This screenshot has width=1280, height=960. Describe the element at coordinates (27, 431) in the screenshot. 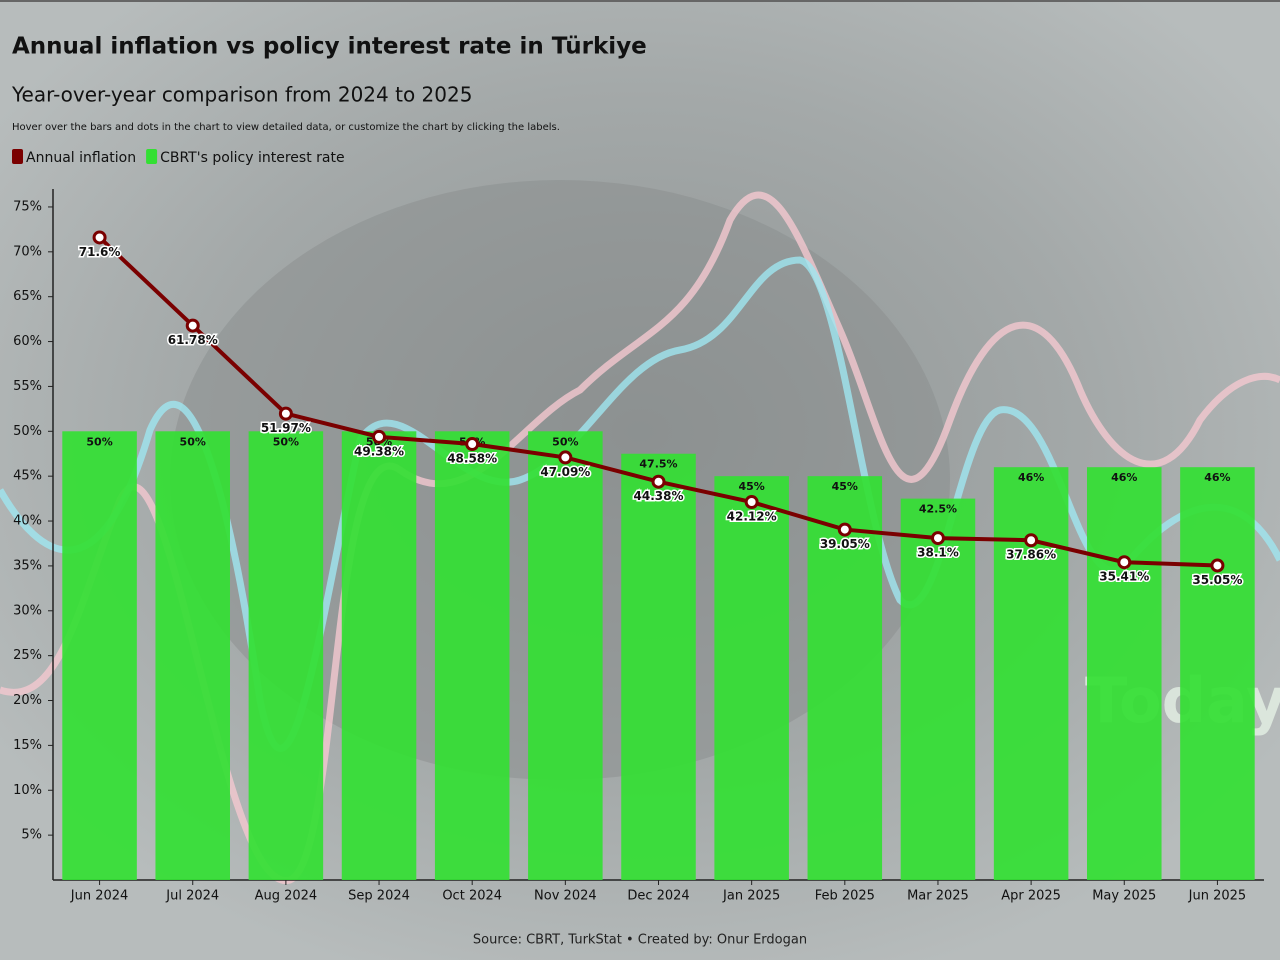

I see `y-tick-label: 50%` at that location.